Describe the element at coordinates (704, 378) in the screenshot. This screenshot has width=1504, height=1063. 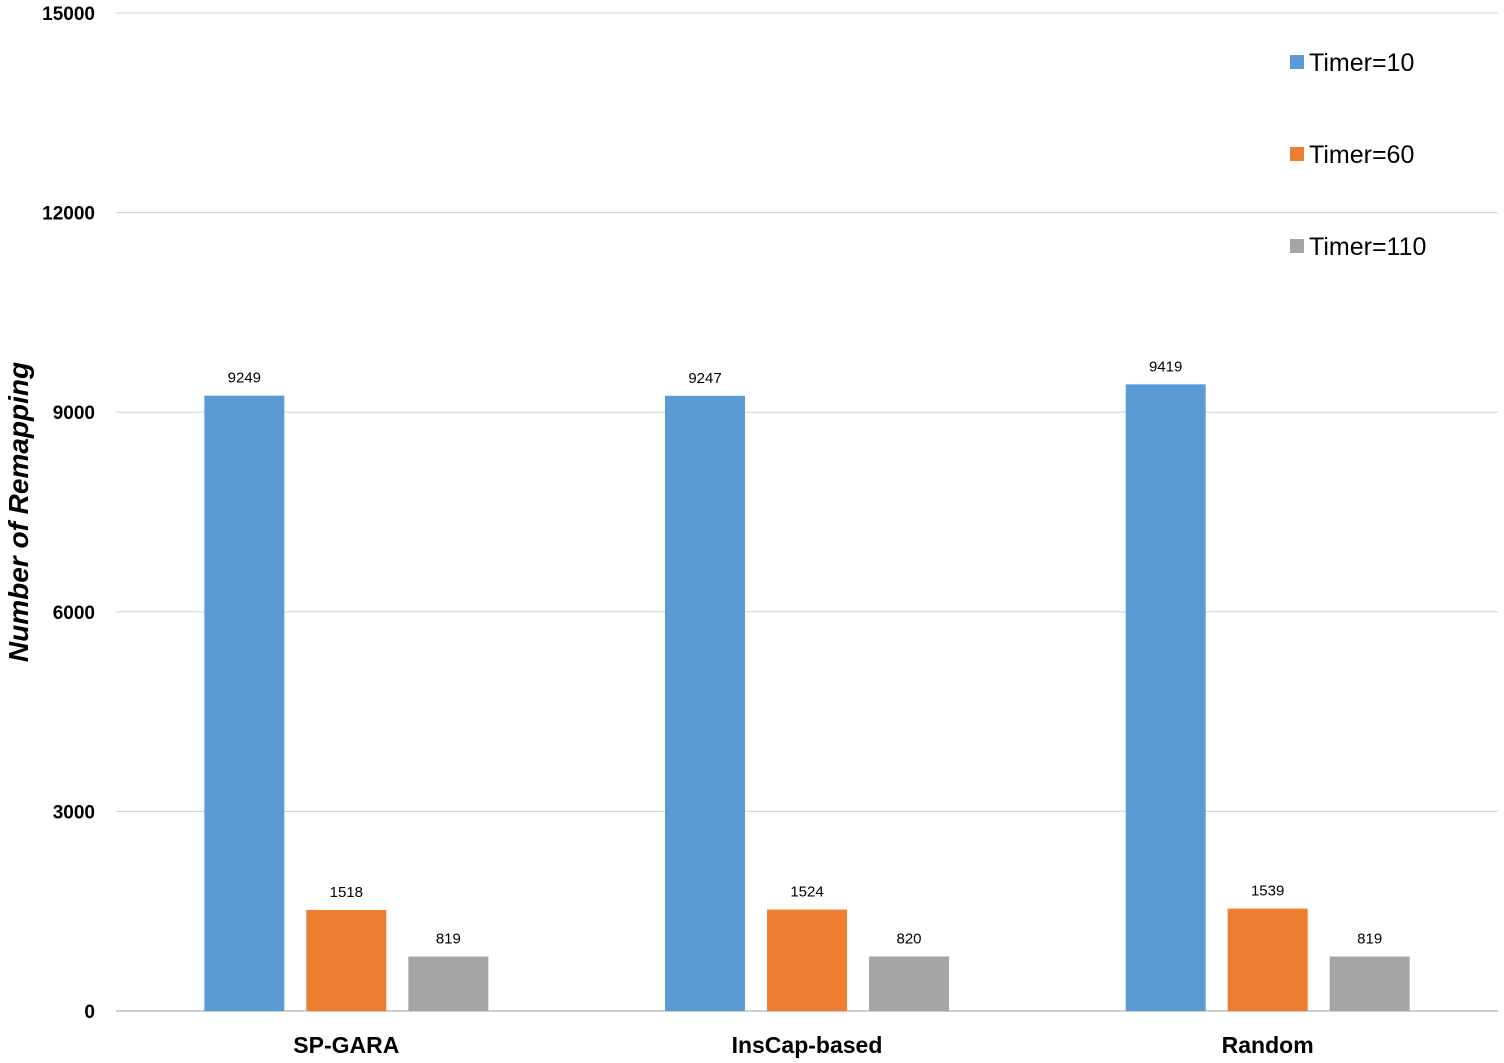
I see `data-label: 9247` at that location.